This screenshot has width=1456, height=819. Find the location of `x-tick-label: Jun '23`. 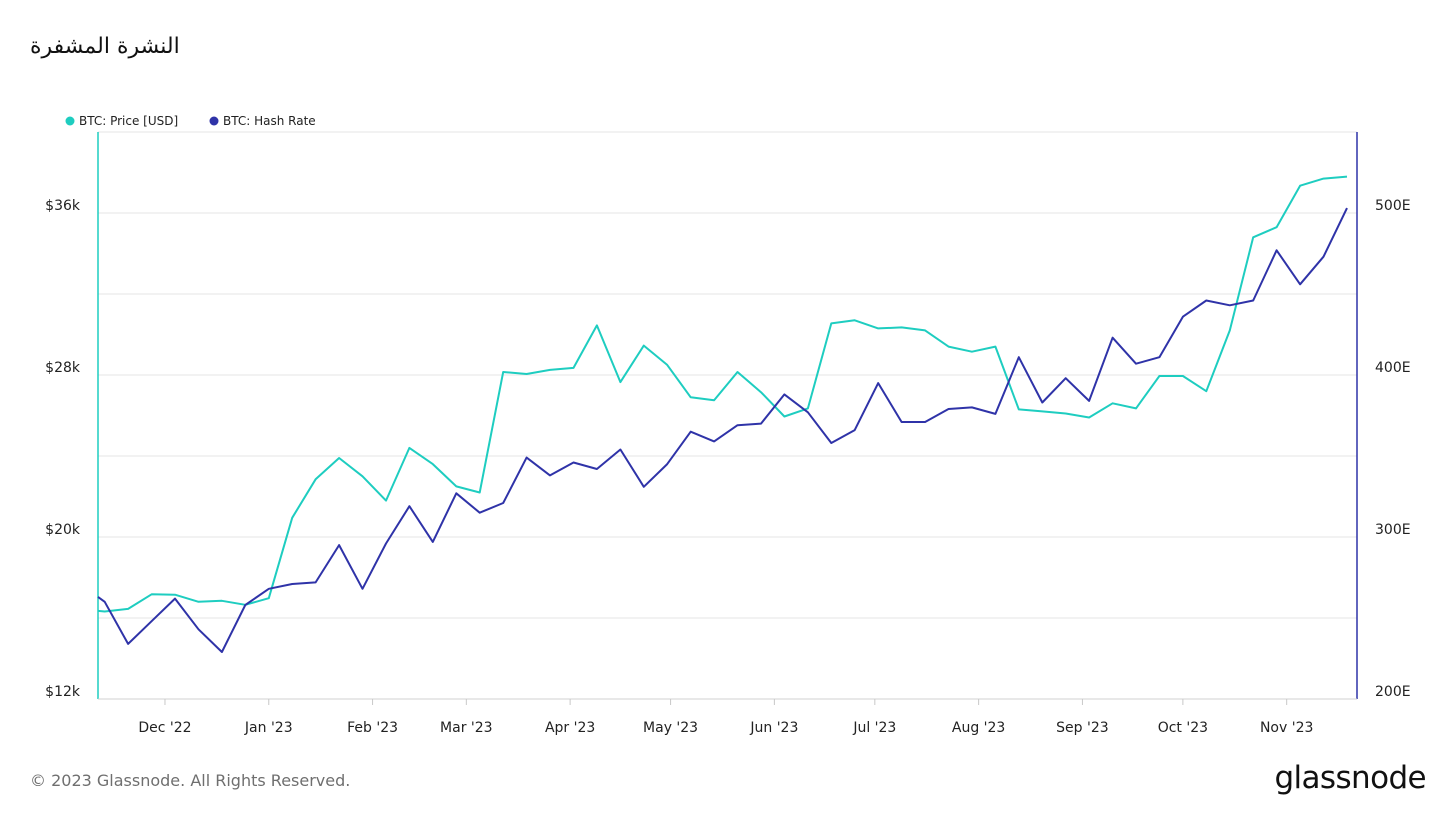

x-tick-label: Jun '23 is located at coordinates (773, 728).